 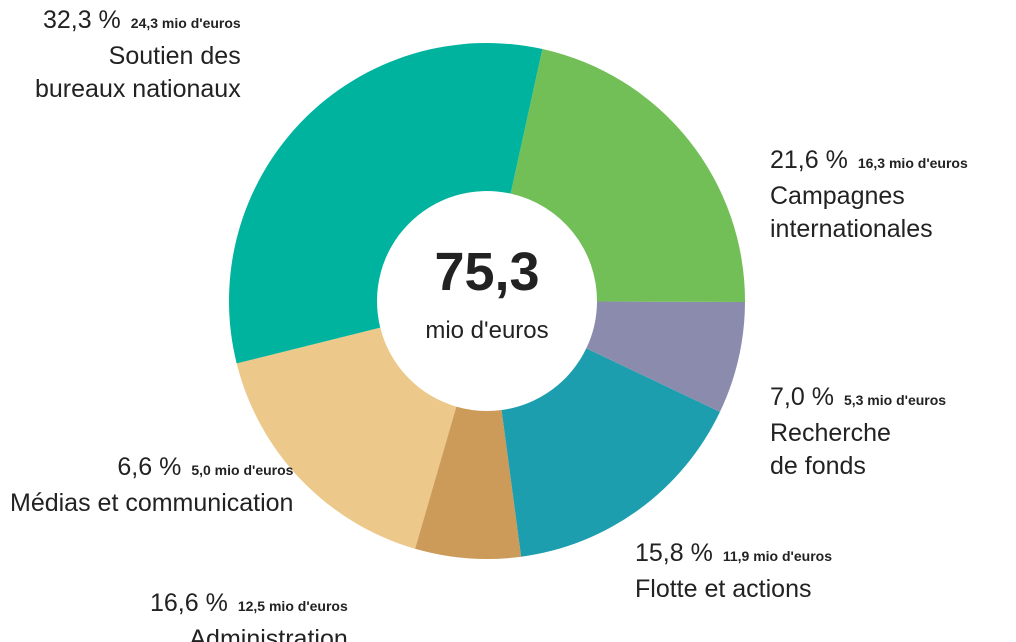 I want to click on percent-label: 32,3 %, so click(x=81, y=20).